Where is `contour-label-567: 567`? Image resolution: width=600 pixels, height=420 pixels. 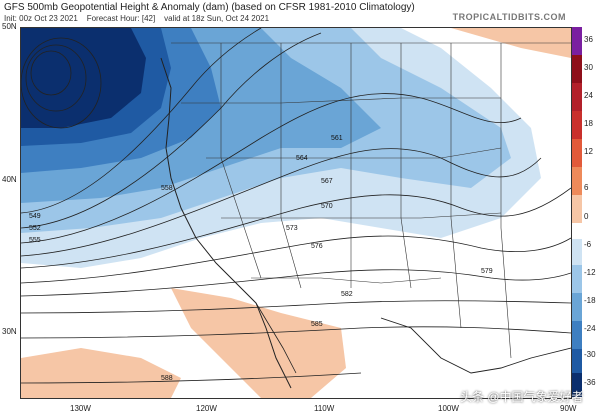
contour-label-567: 567 is located at coordinates (327, 181).